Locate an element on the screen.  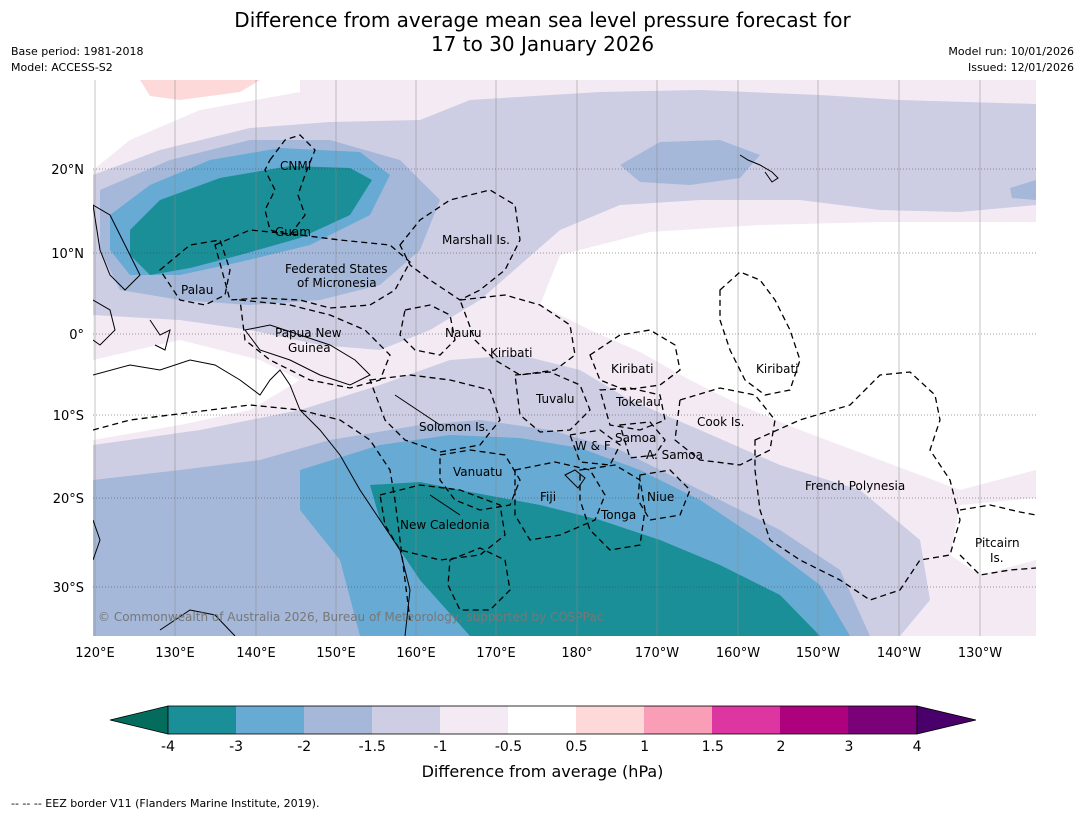
colorbar-tick-label: -1.5 is located at coordinates (372, 747).